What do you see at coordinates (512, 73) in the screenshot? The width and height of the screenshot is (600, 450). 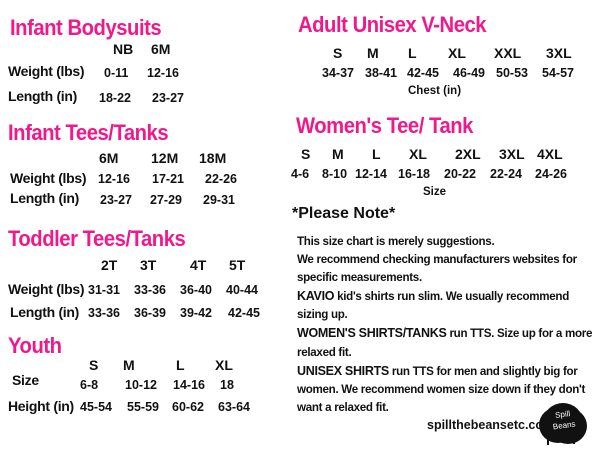 I see `cell: 50-53` at bounding box center [512, 73].